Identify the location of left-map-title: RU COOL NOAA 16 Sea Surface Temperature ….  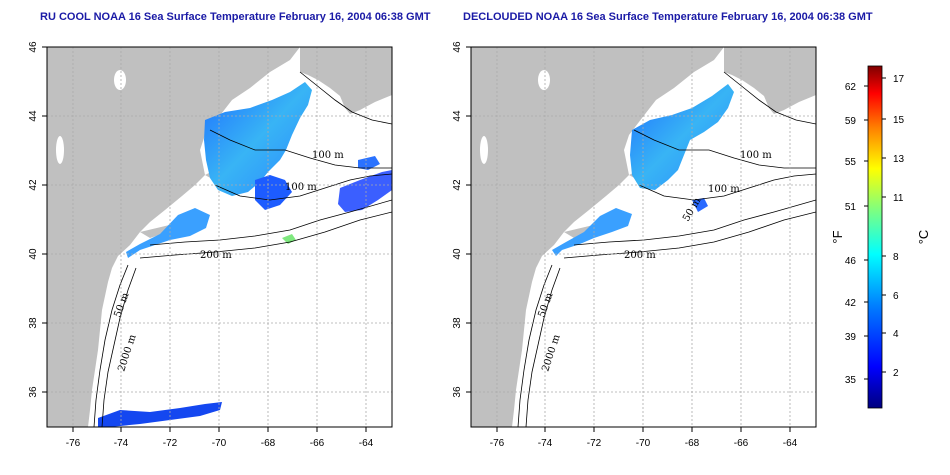
(235, 17).